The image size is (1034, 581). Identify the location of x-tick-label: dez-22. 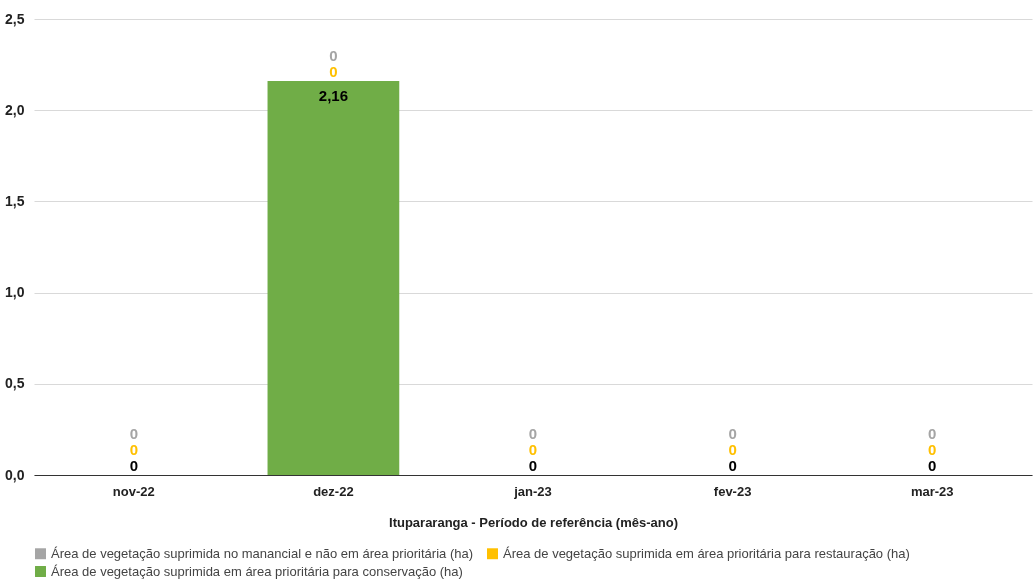
(333, 491).